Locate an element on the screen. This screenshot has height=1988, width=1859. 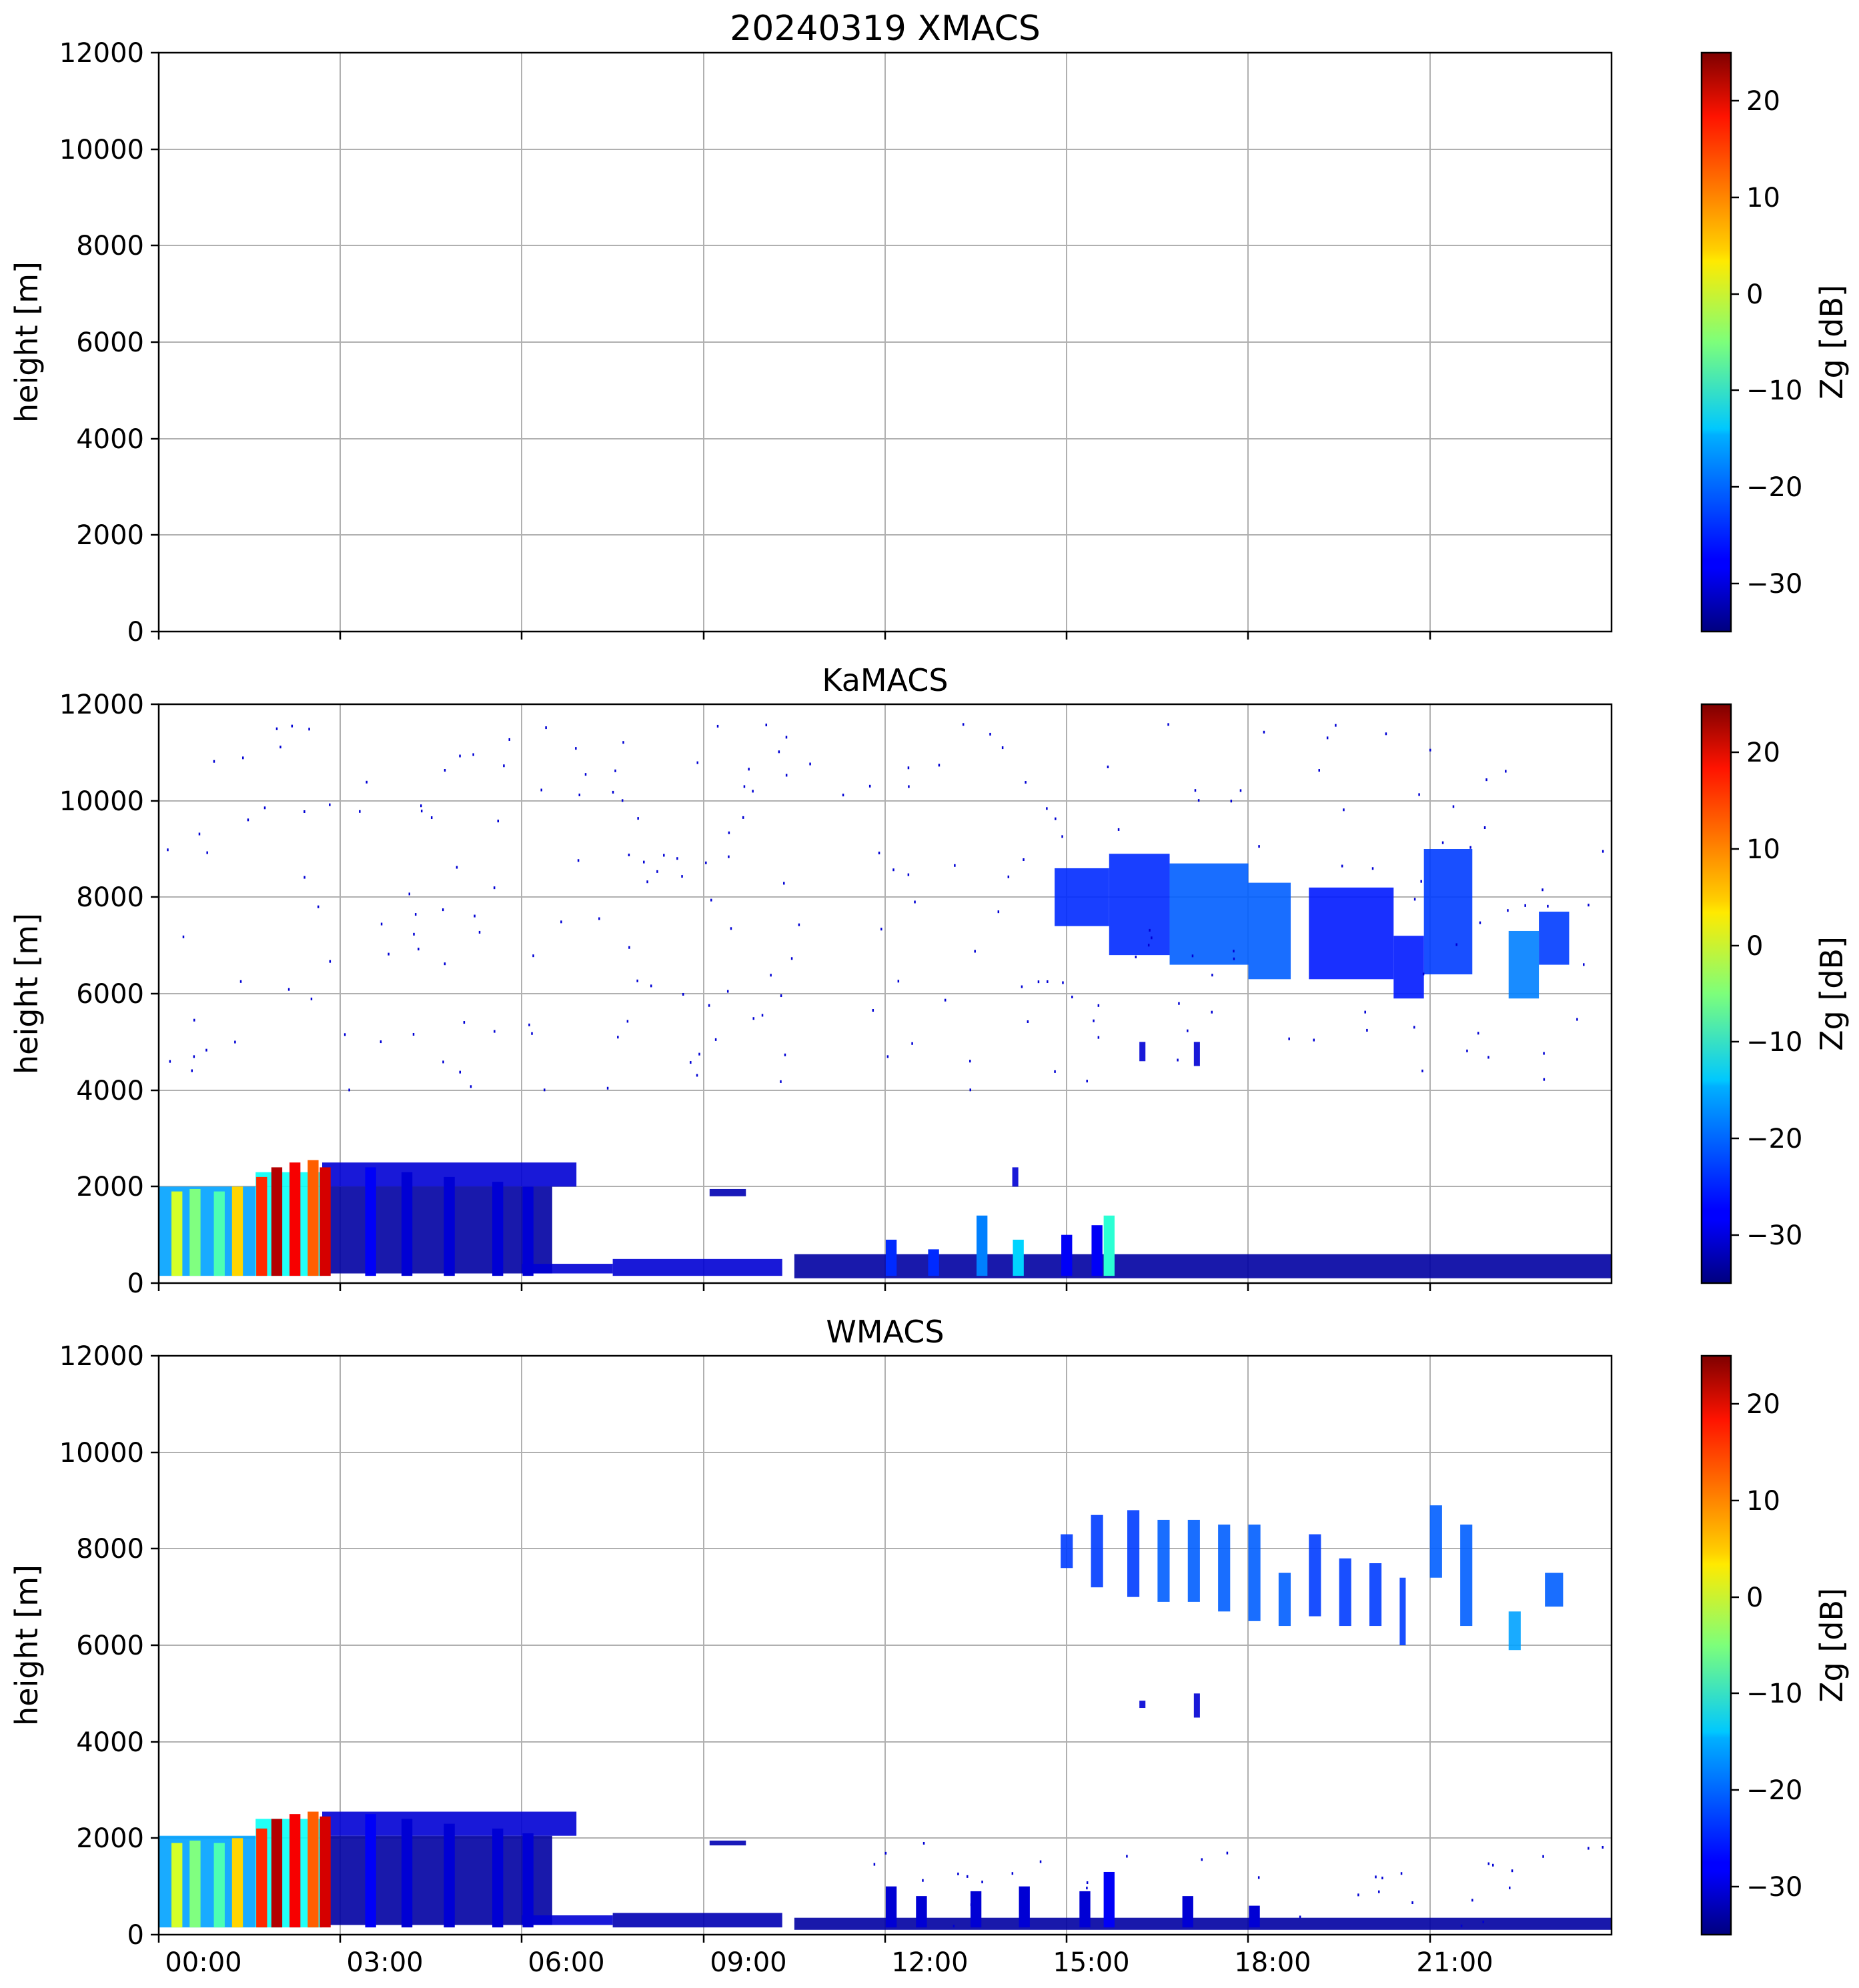
kamacs-ytick-label: 0 is located at coordinates (135, 1284).